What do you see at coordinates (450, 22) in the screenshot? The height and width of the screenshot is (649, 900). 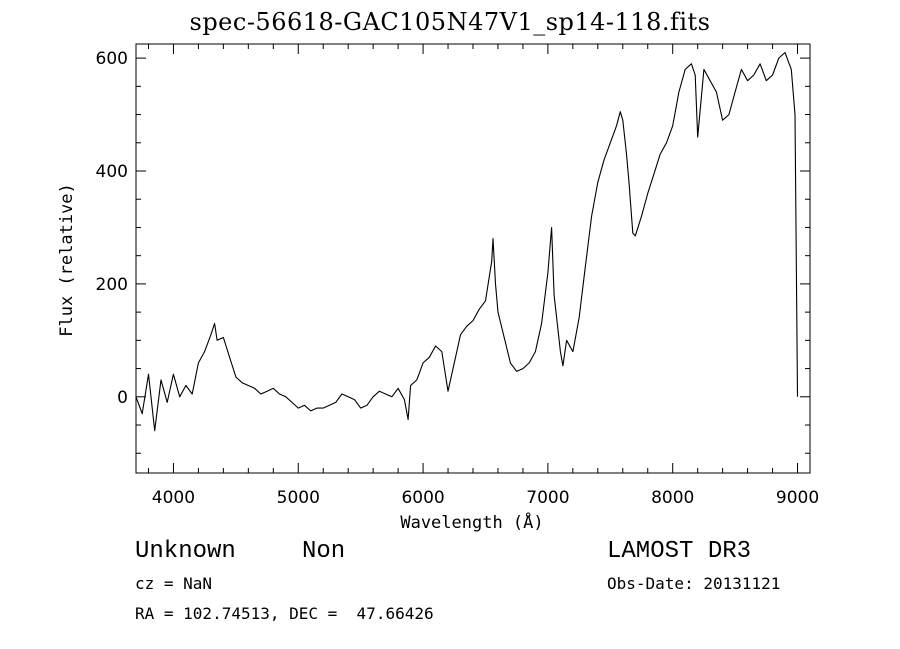 I see `chart-title: spec-56618-GAC105N47V1_sp14-118.fits` at bounding box center [450, 22].